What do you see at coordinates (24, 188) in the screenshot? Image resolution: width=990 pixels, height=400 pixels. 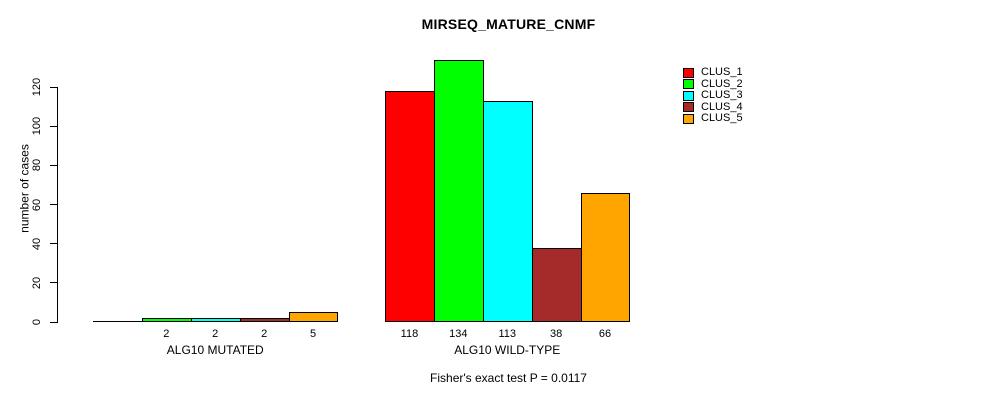 I see `y-axis-label: number of cases` at bounding box center [24, 188].